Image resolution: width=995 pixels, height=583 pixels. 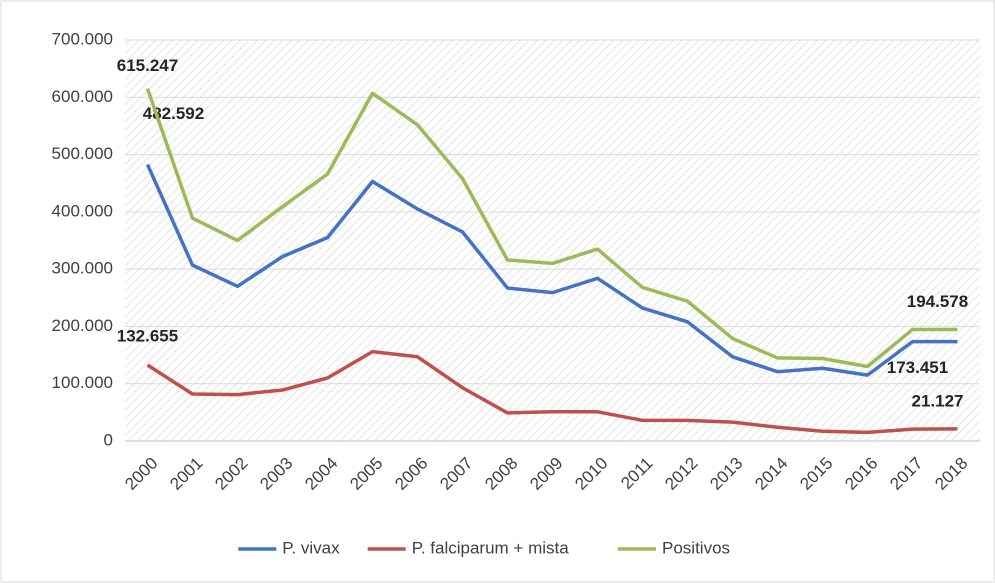 I want to click on y-tick-label: 500.000, so click(x=82, y=153).